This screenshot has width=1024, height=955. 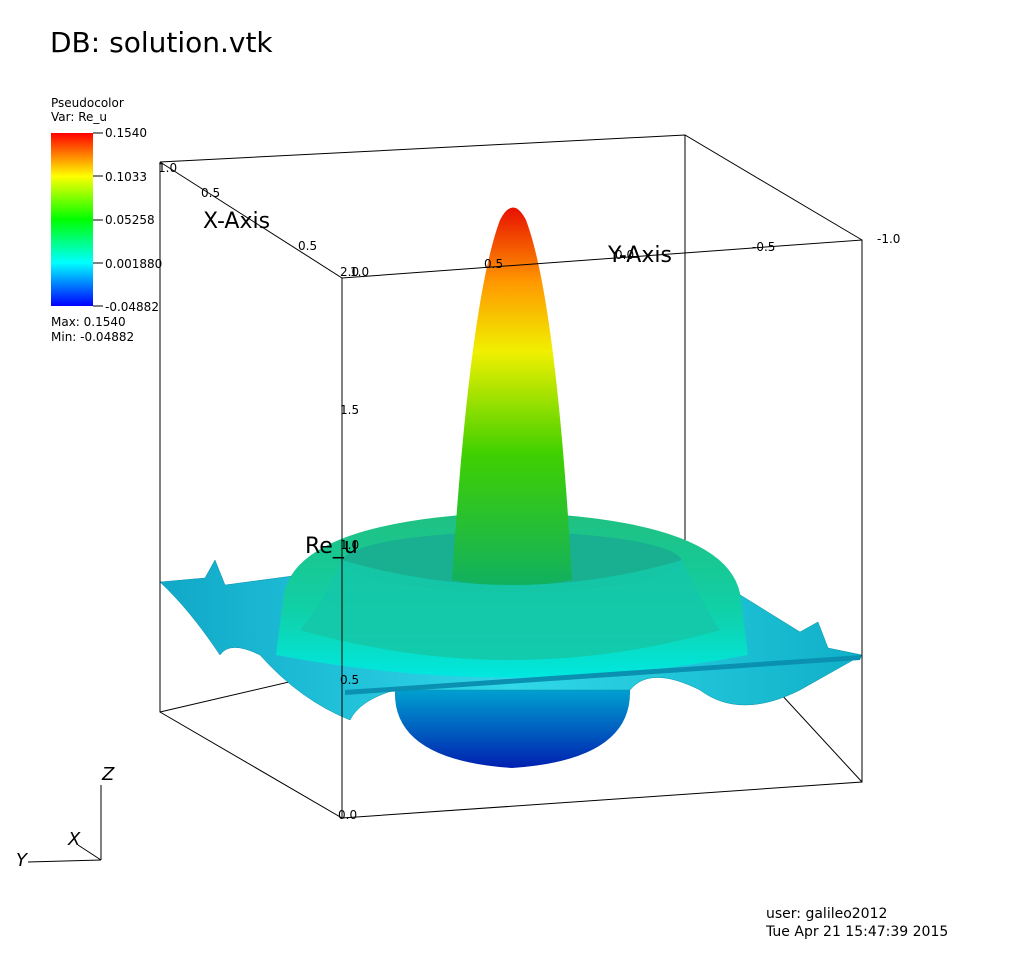 What do you see at coordinates (826, 914) in the screenshot?
I see `footer-user: user: galileo2012` at bounding box center [826, 914].